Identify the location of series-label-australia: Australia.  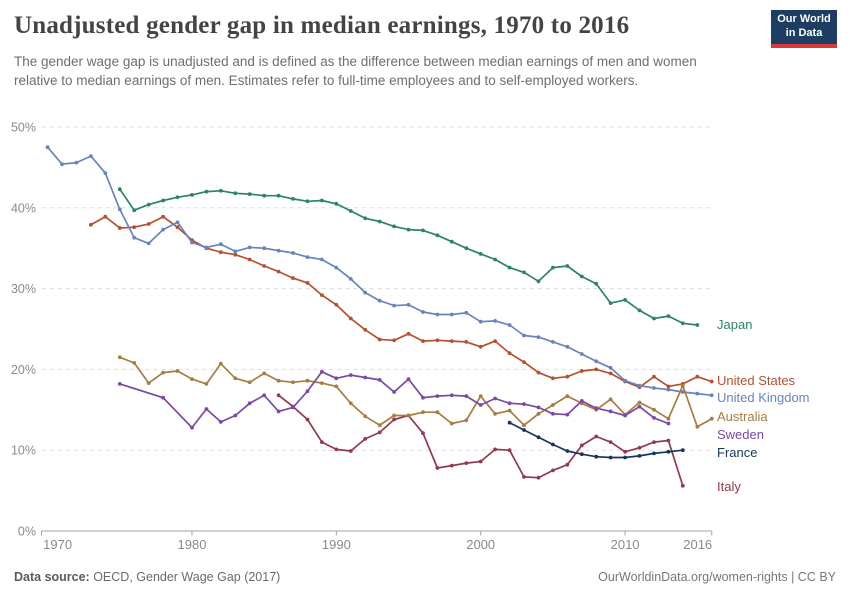
(742, 416).